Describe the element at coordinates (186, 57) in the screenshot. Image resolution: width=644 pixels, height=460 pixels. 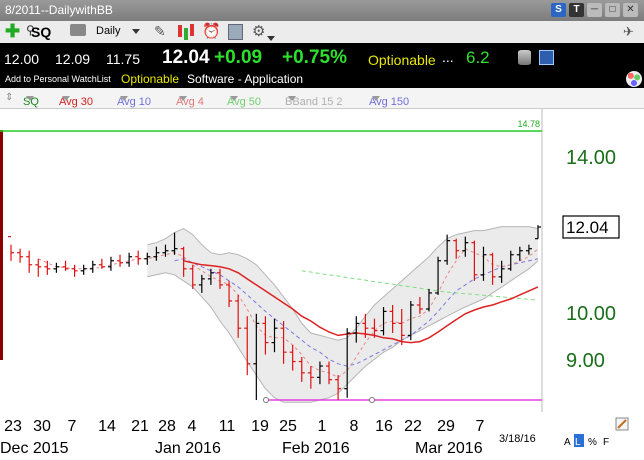
I see `last-price: 12.04` at that location.